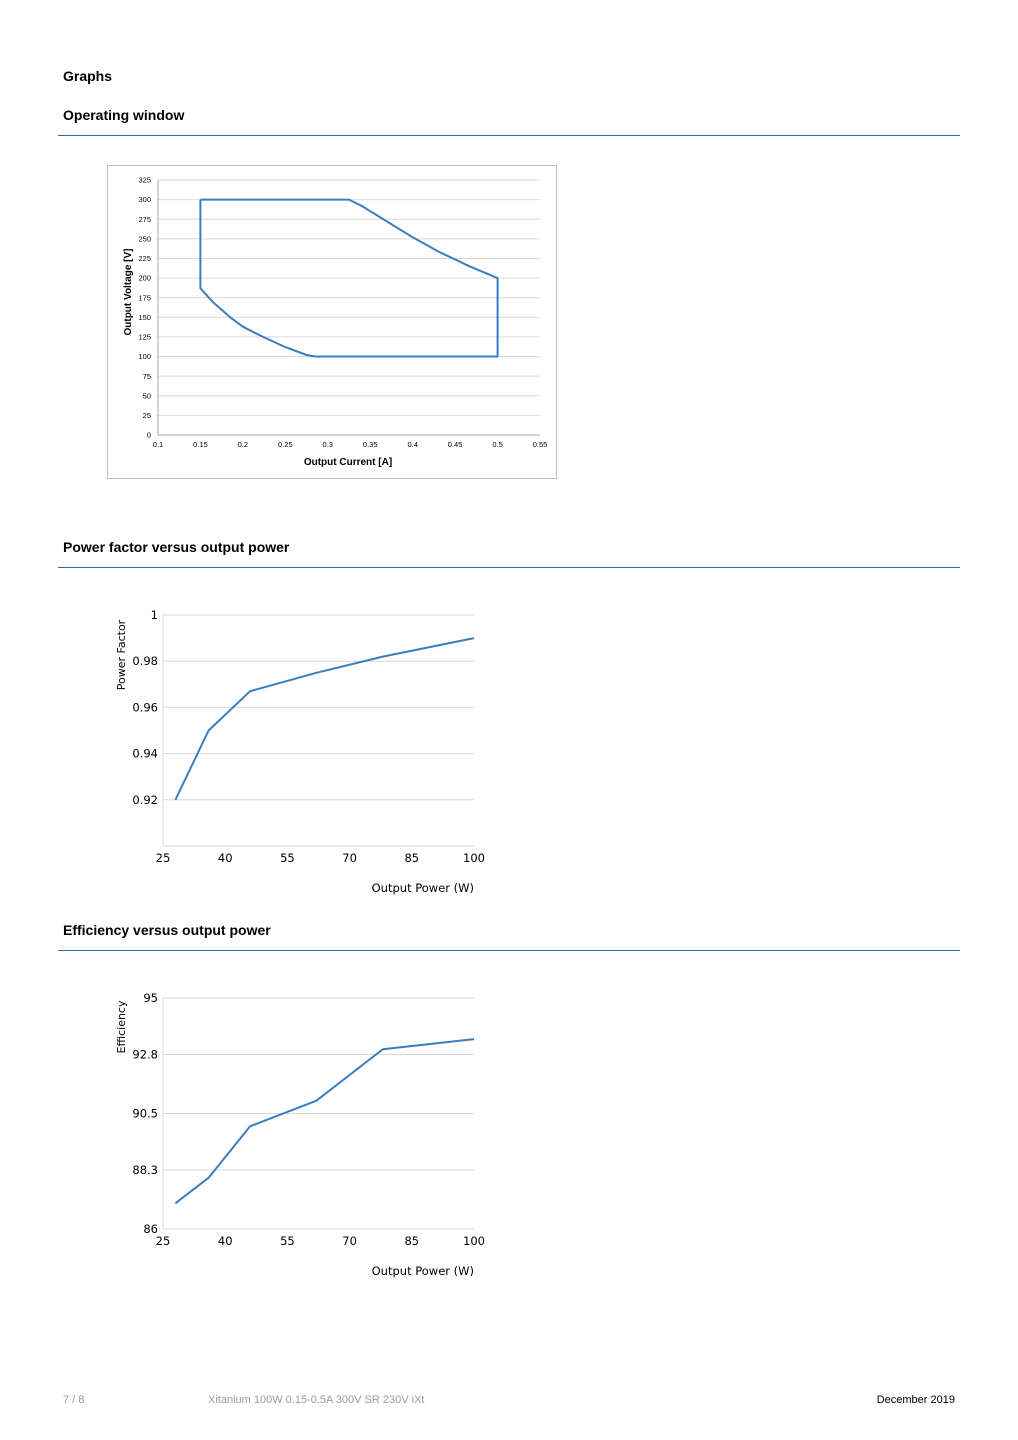 The image size is (1018, 1440). Describe the element at coordinates (370, 444) in the screenshot. I see `x-tick-label: 0.35` at that location.